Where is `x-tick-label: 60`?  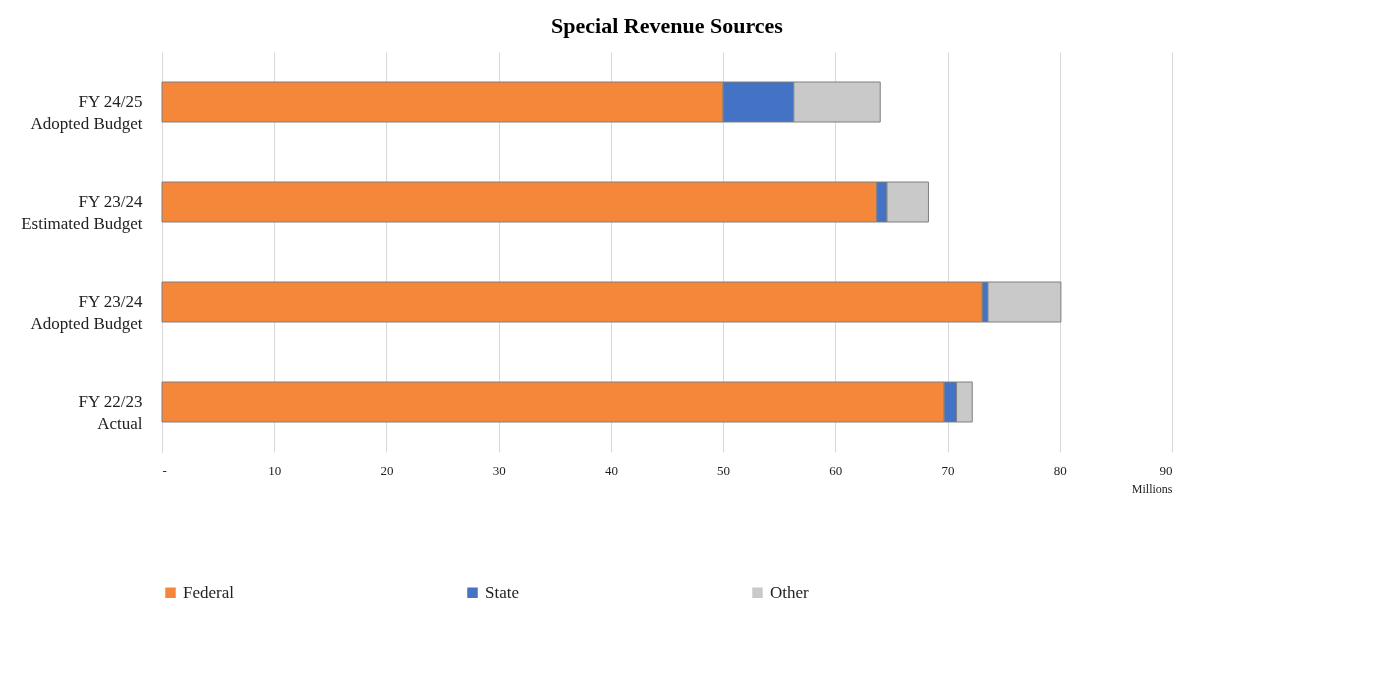
x-tick-label: 60 is located at coordinates (836, 470).